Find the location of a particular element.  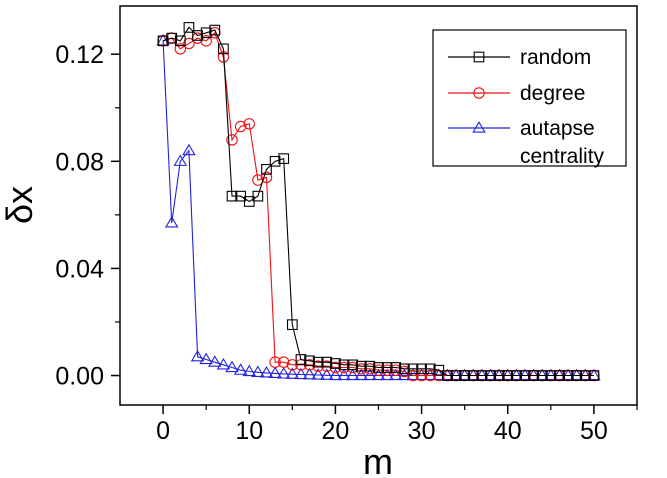

x-tick-label: 0 is located at coordinates (163, 431).